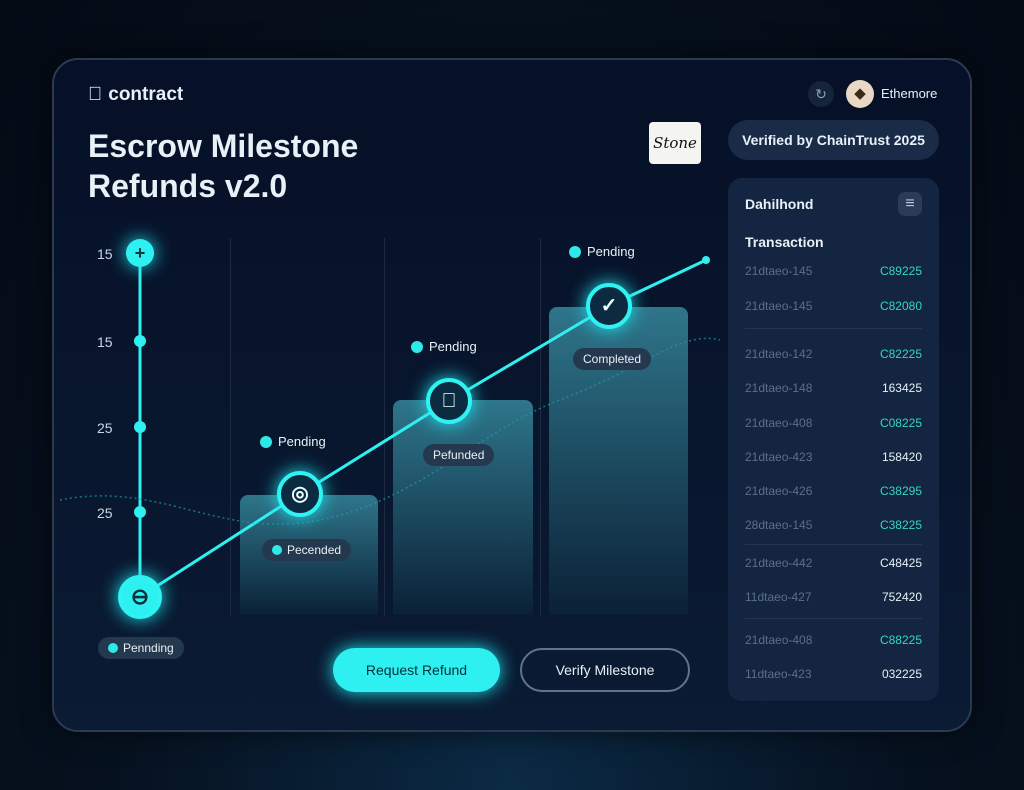 This screenshot has width=1024, height=790. What do you see at coordinates (833, 306) in the screenshot?
I see `transaction-row: 21dtaeo-145 C82080` at bounding box center [833, 306].